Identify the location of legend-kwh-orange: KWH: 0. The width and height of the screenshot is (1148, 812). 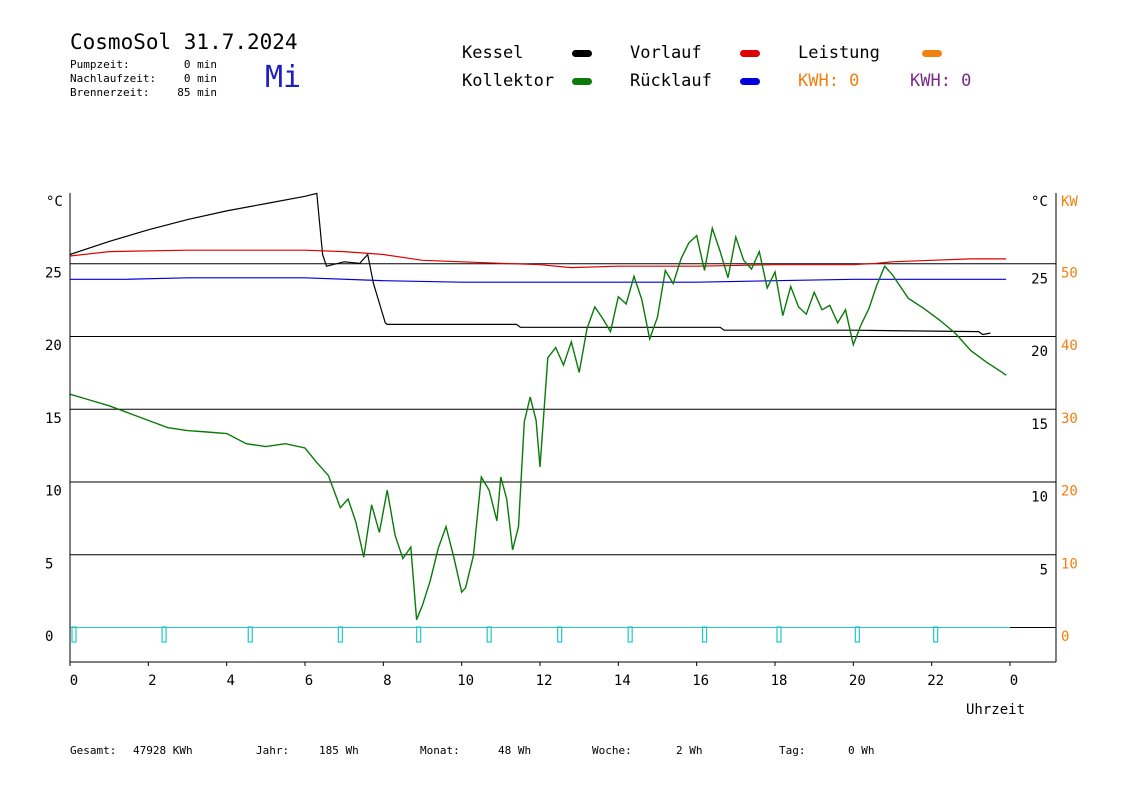
(829, 81).